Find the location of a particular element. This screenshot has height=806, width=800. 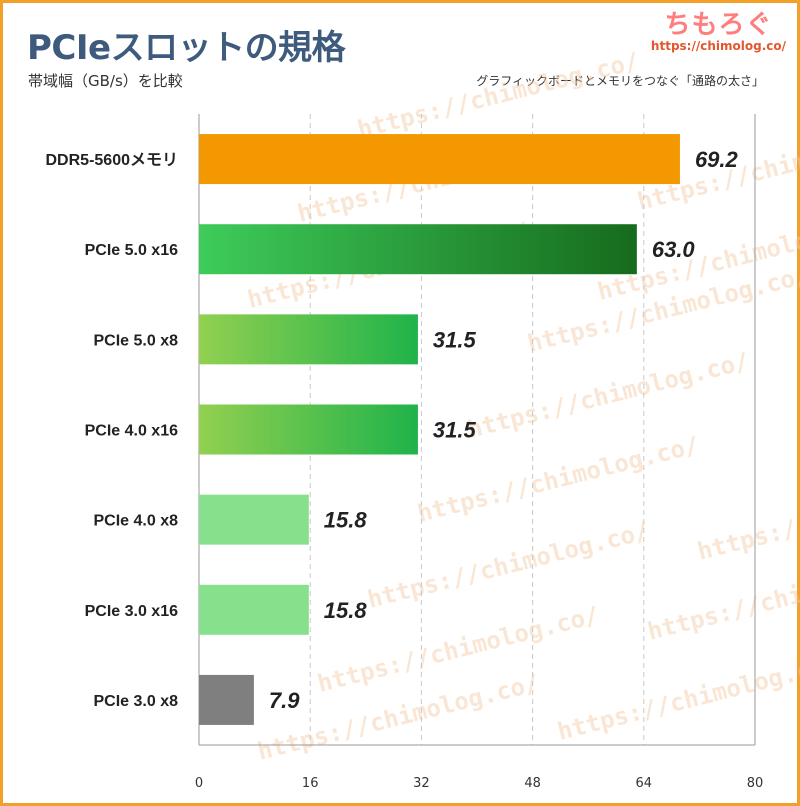

category-label: PCIe 5.0 x8 is located at coordinates (136, 340).